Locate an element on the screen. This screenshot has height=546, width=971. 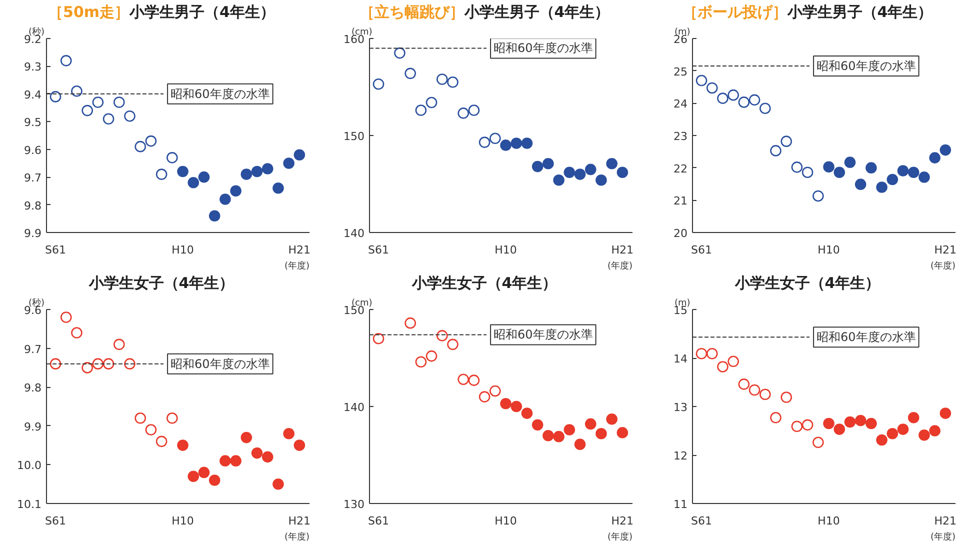
y-tick-label: 22 is located at coordinates (681, 169).